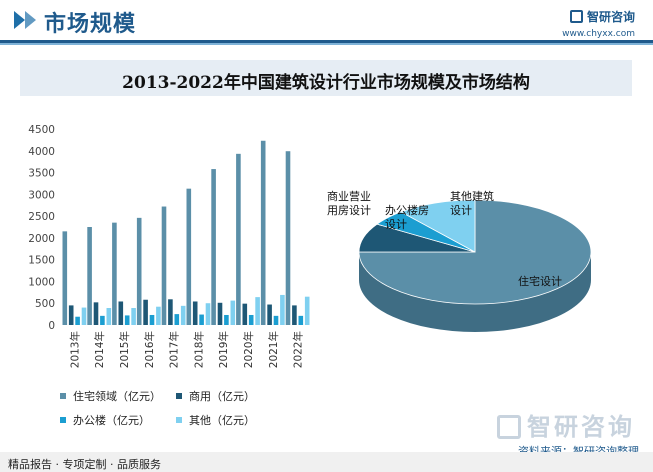 Image resolution: width=653 pixels, height=472 pixels. Describe the element at coordinates (41, 239) in the screenshot. I see `y-tick-label: 2000` at that location.